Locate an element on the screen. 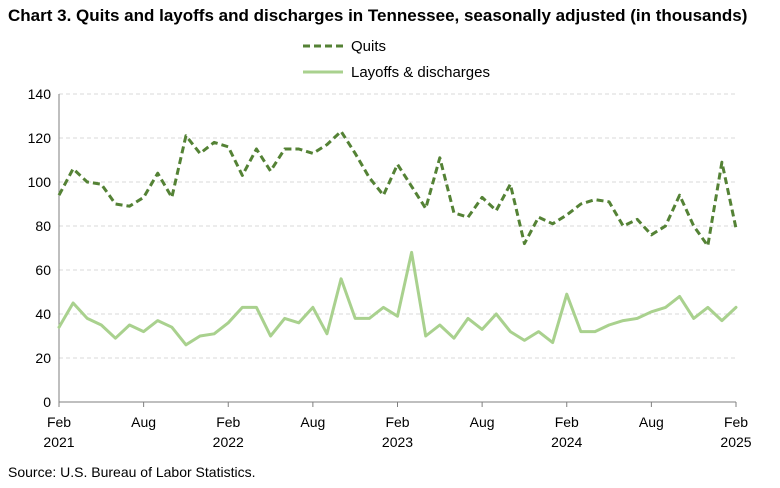  y-axis: 0 20 40 60 80 100 120 140 is located at coordinates (44, 248).